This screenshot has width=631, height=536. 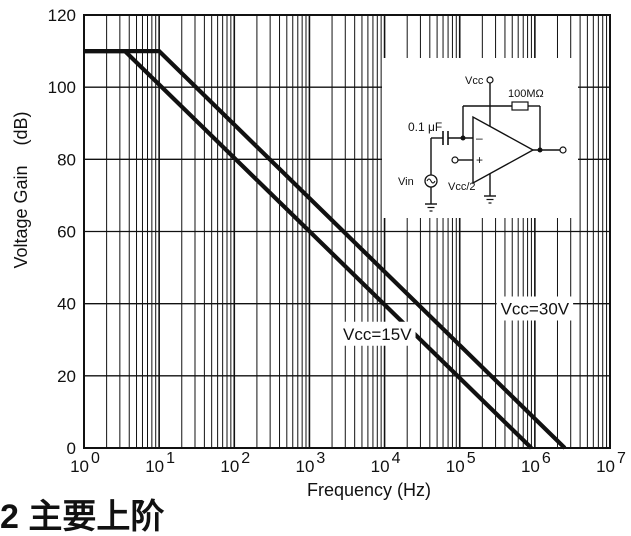 I want to click on noninverting-sign: +, so click(x=479, y=160).